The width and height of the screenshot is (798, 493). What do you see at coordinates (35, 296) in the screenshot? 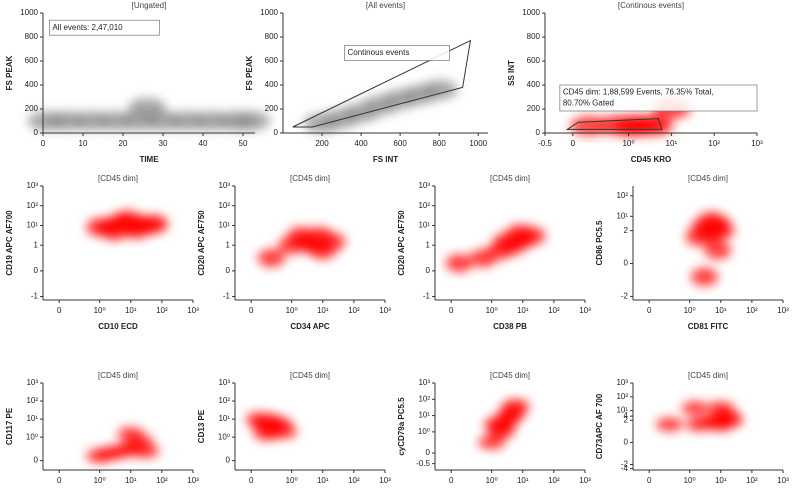
I see `y-tick-label: -1` at bounding box center [35, 296].